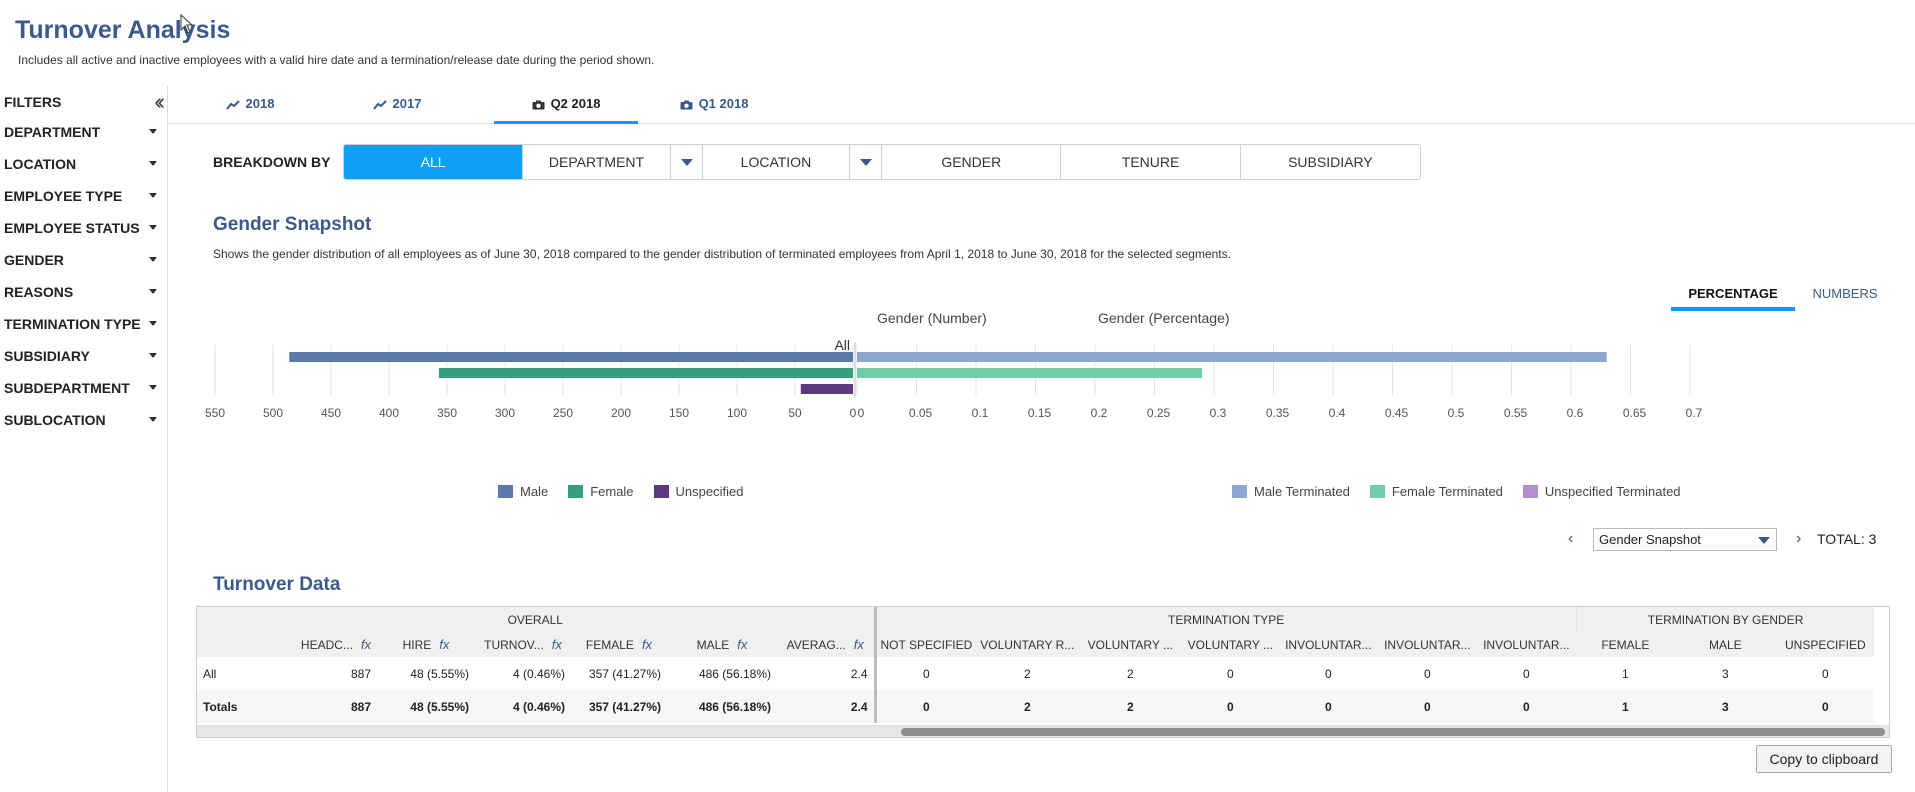  I want to click on x-tick-label: 0.6, so click(1575, 413).